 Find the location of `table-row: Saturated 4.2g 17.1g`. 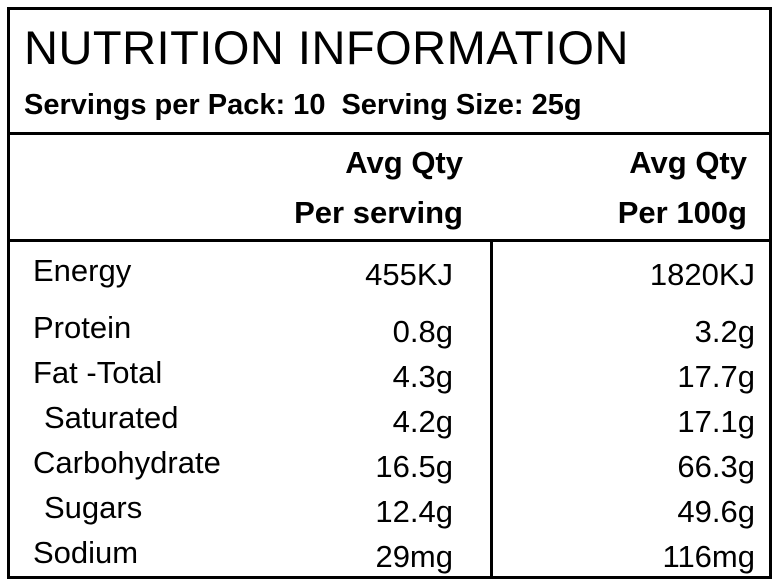

table-row: Saturated 4.2g 17.1g is located at coordinates (389, 420).